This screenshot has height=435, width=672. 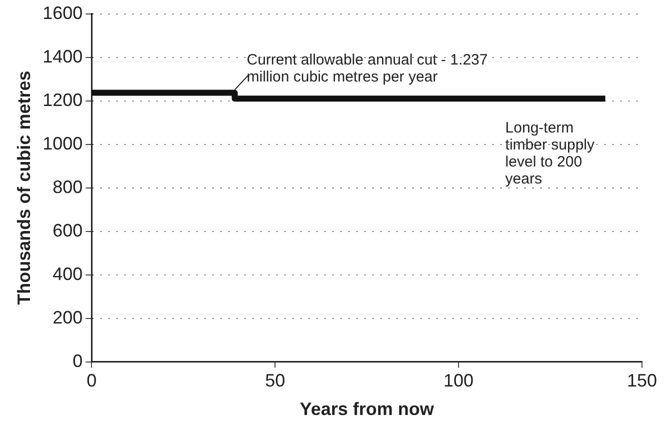 What do you see at coordinates (24, 187) in the screenshot?
I see `y-axis-title: Thousands of cubic metres` at bounding box center [24, 187].